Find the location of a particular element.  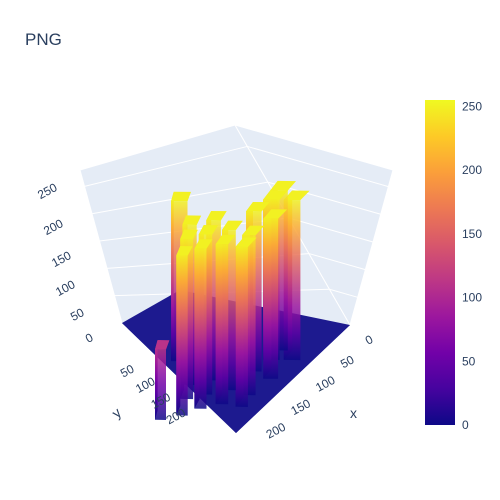

colorbar-tick-label: 0 is located at coordinates (465, 425).